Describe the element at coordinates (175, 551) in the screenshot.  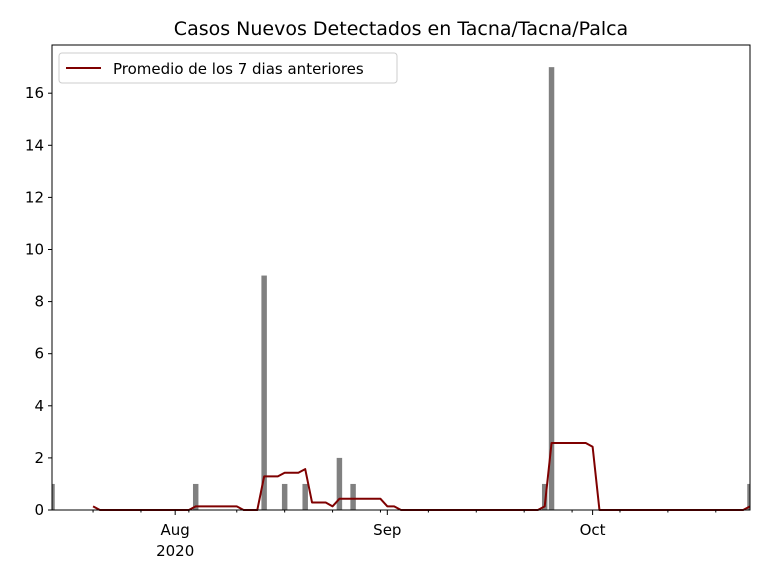
I see `x-tick-year-label: 2020` at that location.